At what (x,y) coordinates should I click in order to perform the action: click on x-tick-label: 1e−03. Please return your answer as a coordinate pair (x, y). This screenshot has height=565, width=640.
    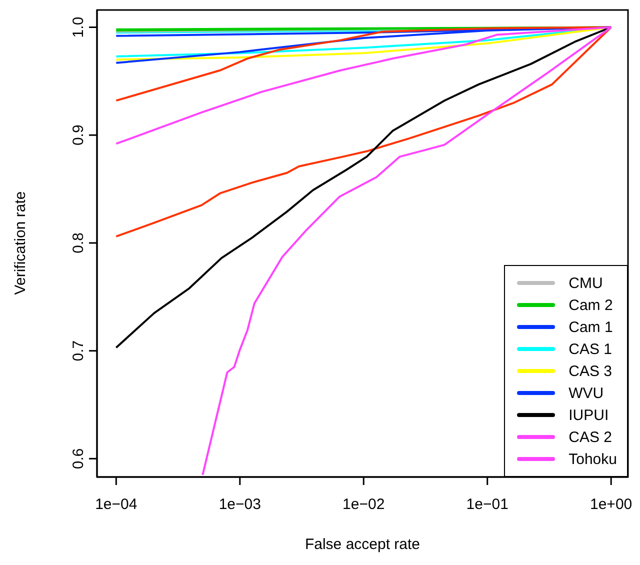
    Looking at the image, I should click on (239, 504).